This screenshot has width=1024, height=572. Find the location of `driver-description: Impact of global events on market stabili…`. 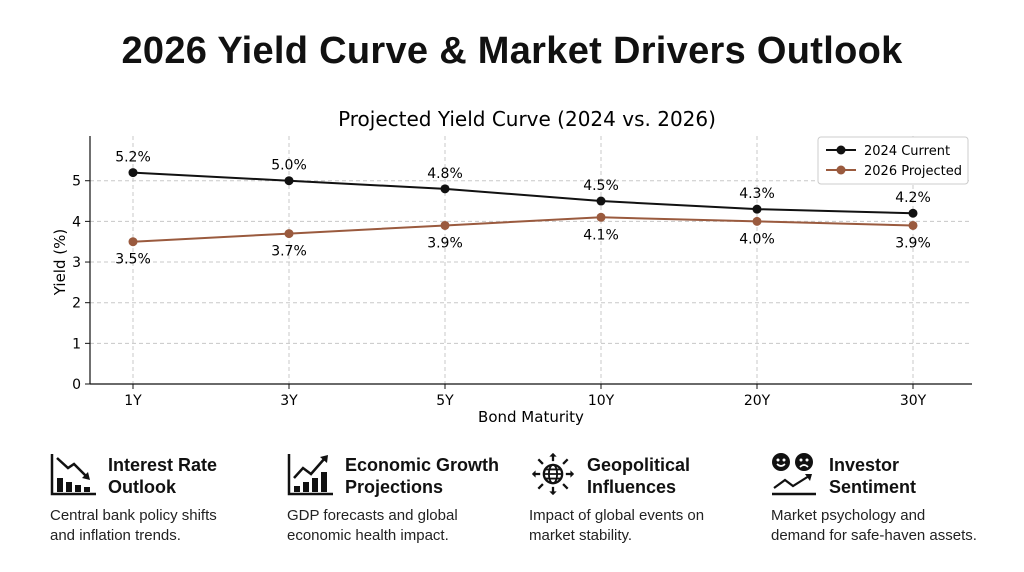

driver-description: Impact of global events on market stabili… is located at coordinates (617, 525).